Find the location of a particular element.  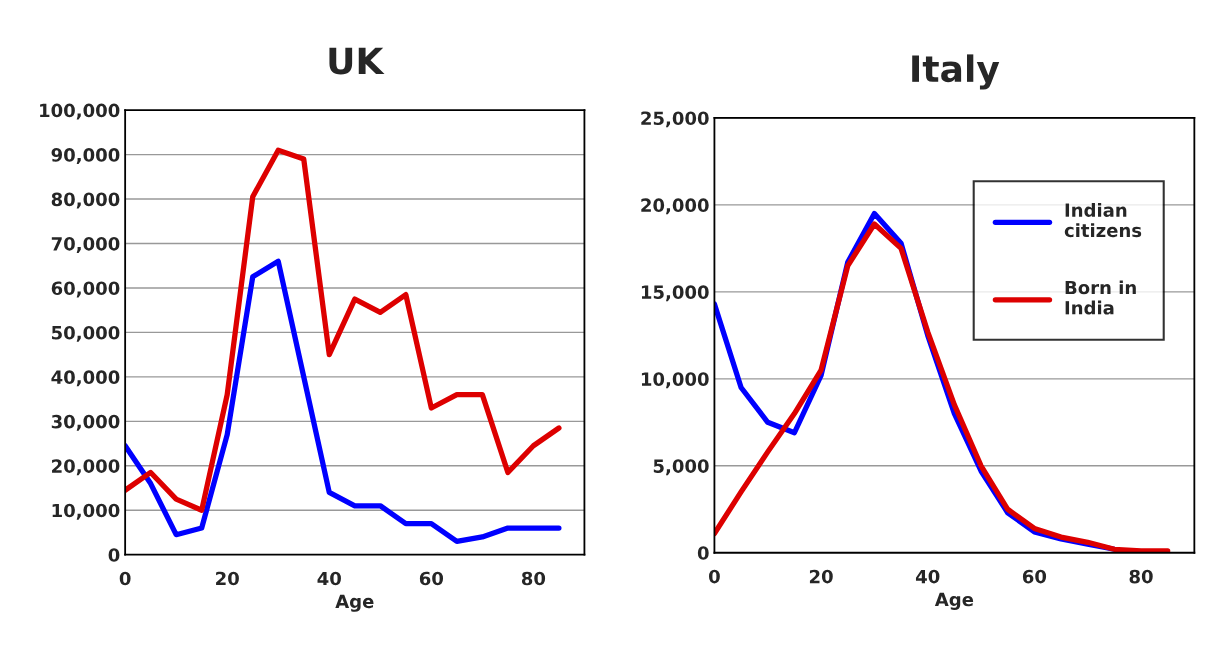

y-tick-label: 60,000 is located at coordinates (85, 289).